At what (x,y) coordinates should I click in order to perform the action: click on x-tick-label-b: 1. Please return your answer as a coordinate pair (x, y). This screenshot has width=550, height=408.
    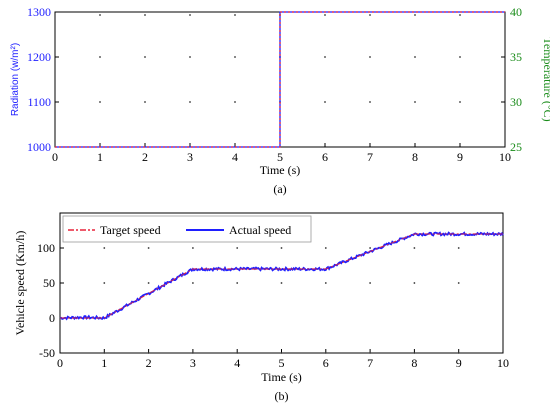
    Looking at the image, I should click on (104, 363).